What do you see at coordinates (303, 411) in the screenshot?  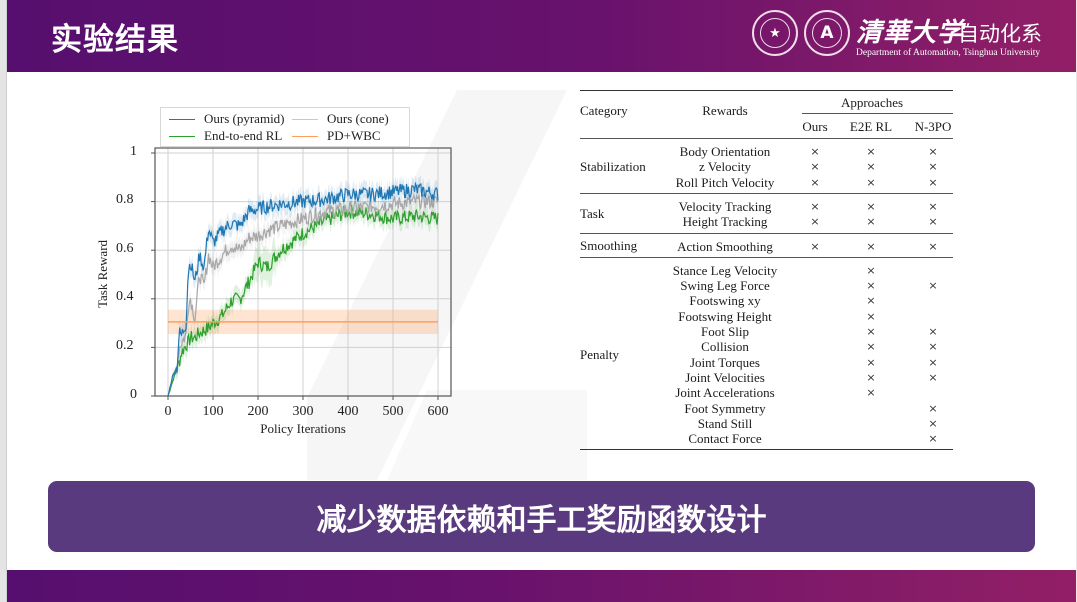 I see `x-tick: 300` at bounding box center [303, 411].